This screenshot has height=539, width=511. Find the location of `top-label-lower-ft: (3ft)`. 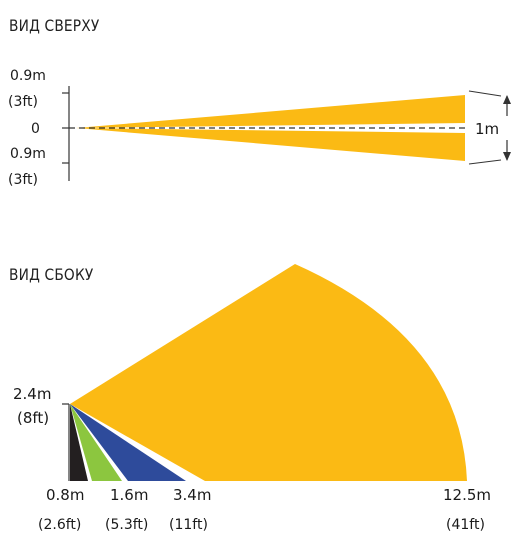

top-label-lower-ft: (3ft) is located at coordinates (23, 180).